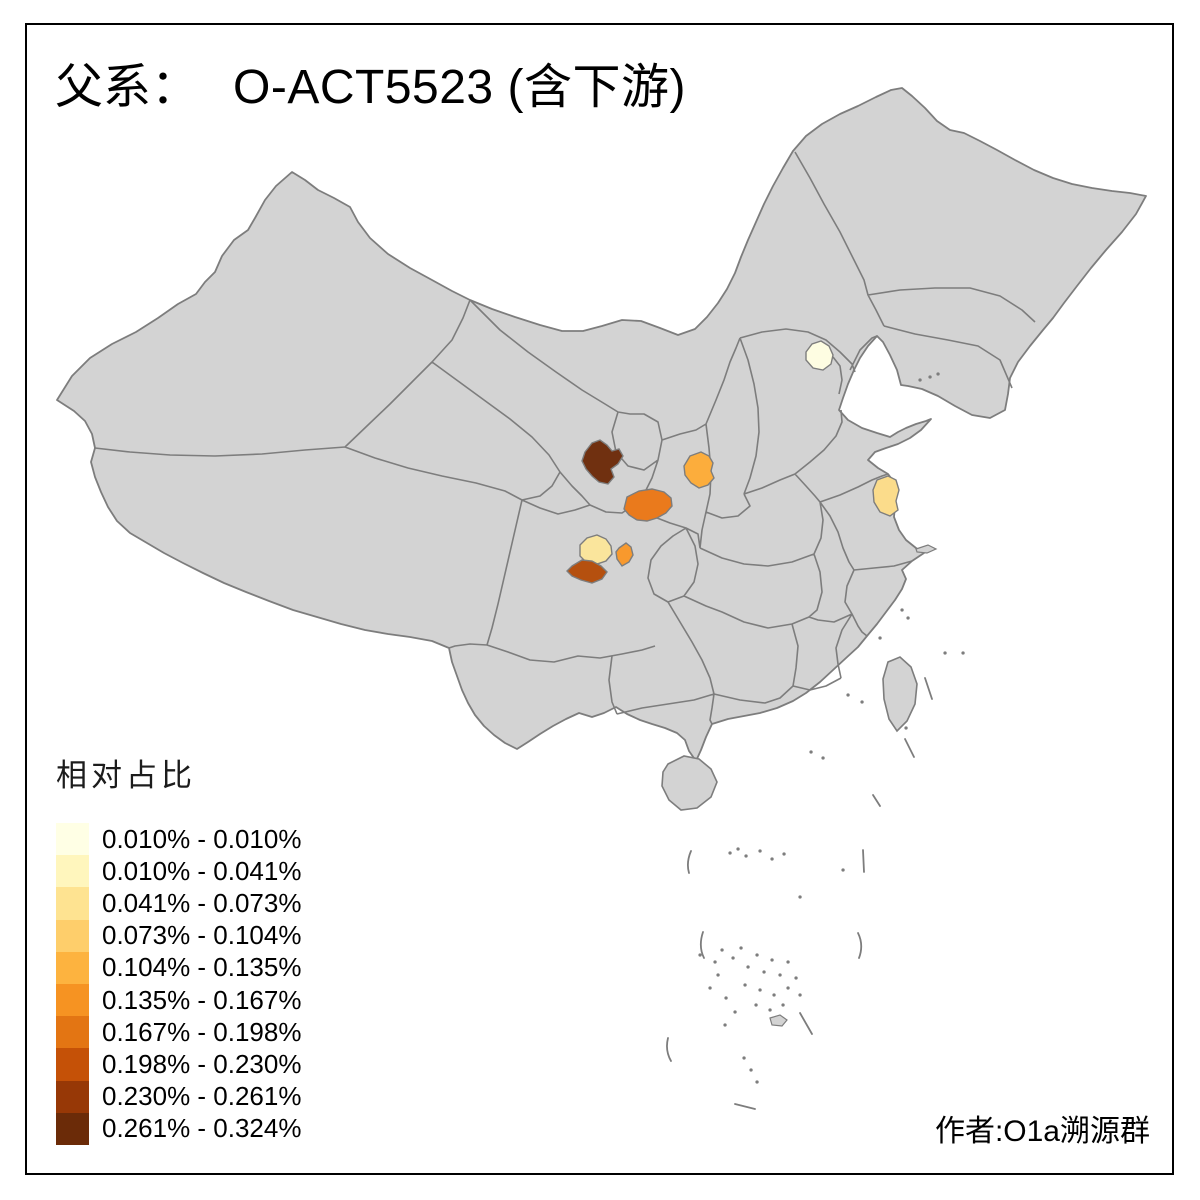 Image resolution: width=1200 pixels, height=1200 pixels. I want to click on legend-item: 0.230% - 0.261%, so click(179, 1096).